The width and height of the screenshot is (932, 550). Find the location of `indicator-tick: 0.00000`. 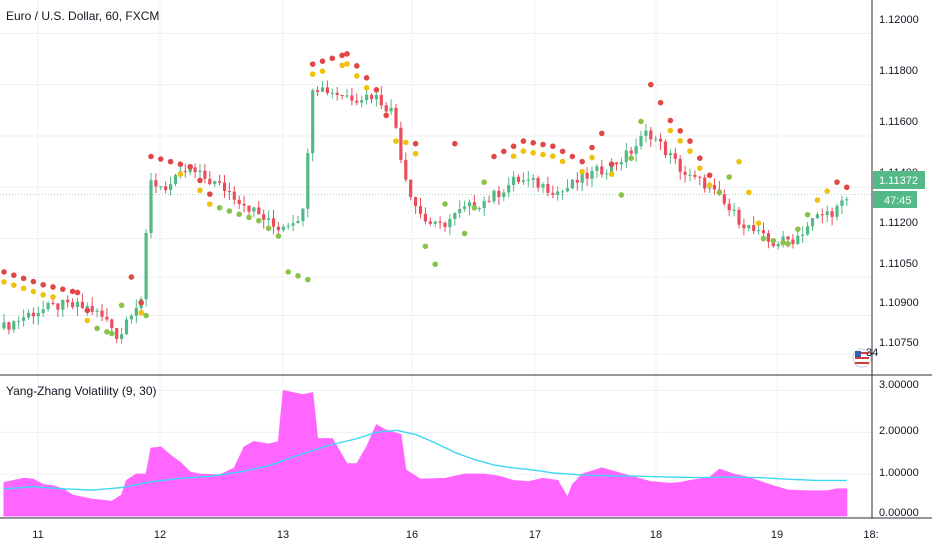

indicator-tick: 0.00000 is located at coordinates (899, 513).